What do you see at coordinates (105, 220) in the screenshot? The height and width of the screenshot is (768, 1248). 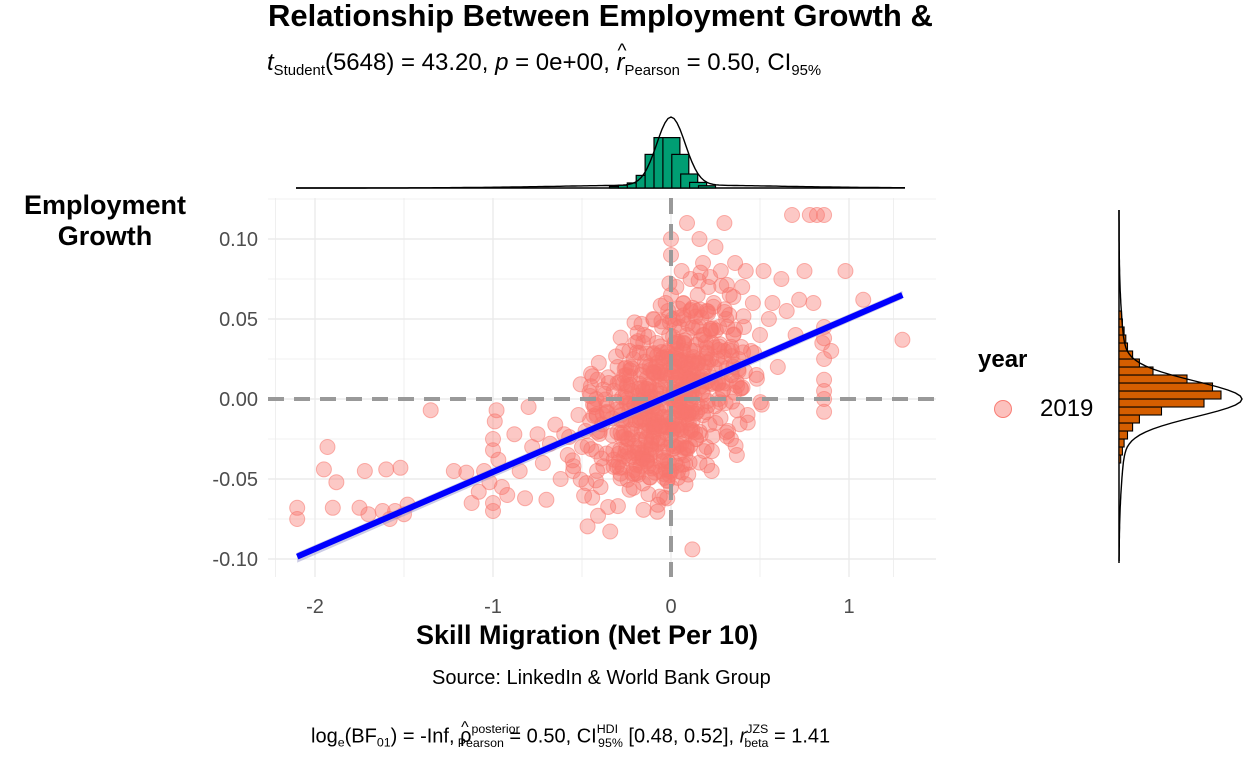 I see `y-axis-label: Employment Growth` at bounding box center [105, 220].